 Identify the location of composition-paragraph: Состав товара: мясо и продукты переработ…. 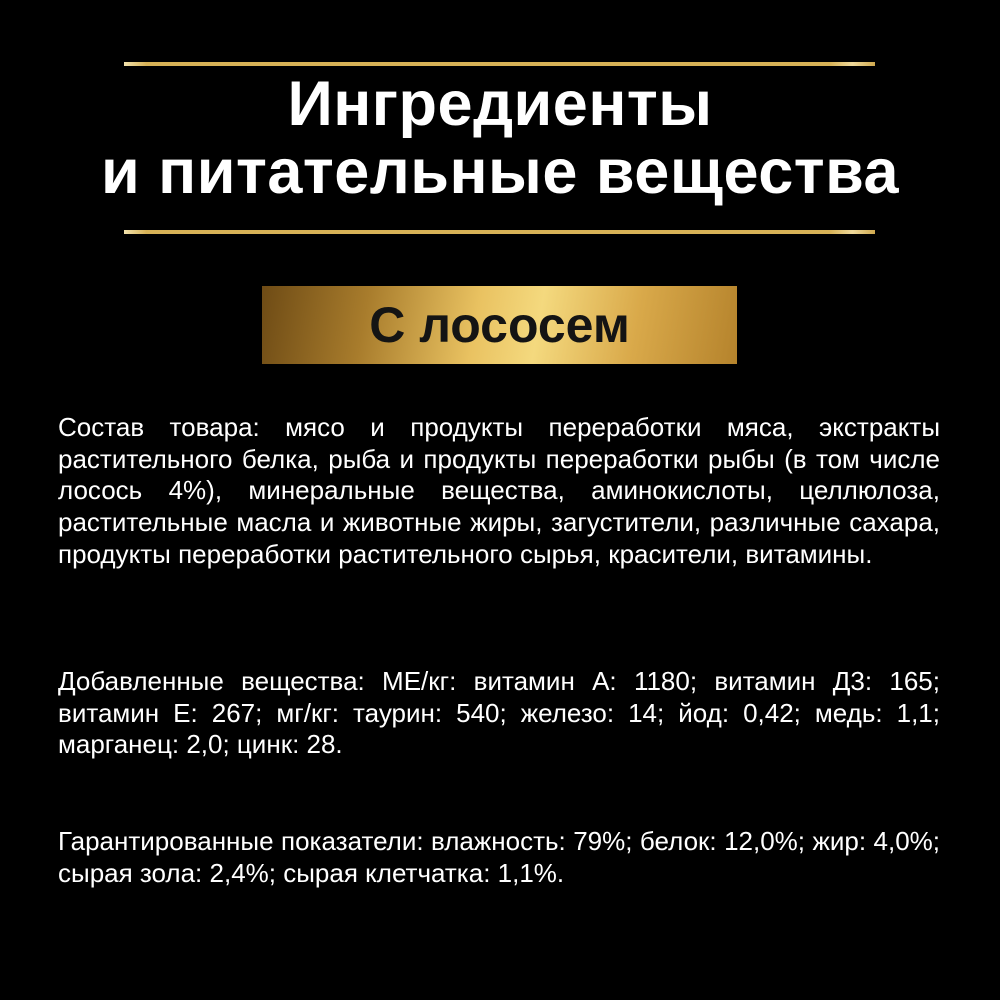
(499, 490).